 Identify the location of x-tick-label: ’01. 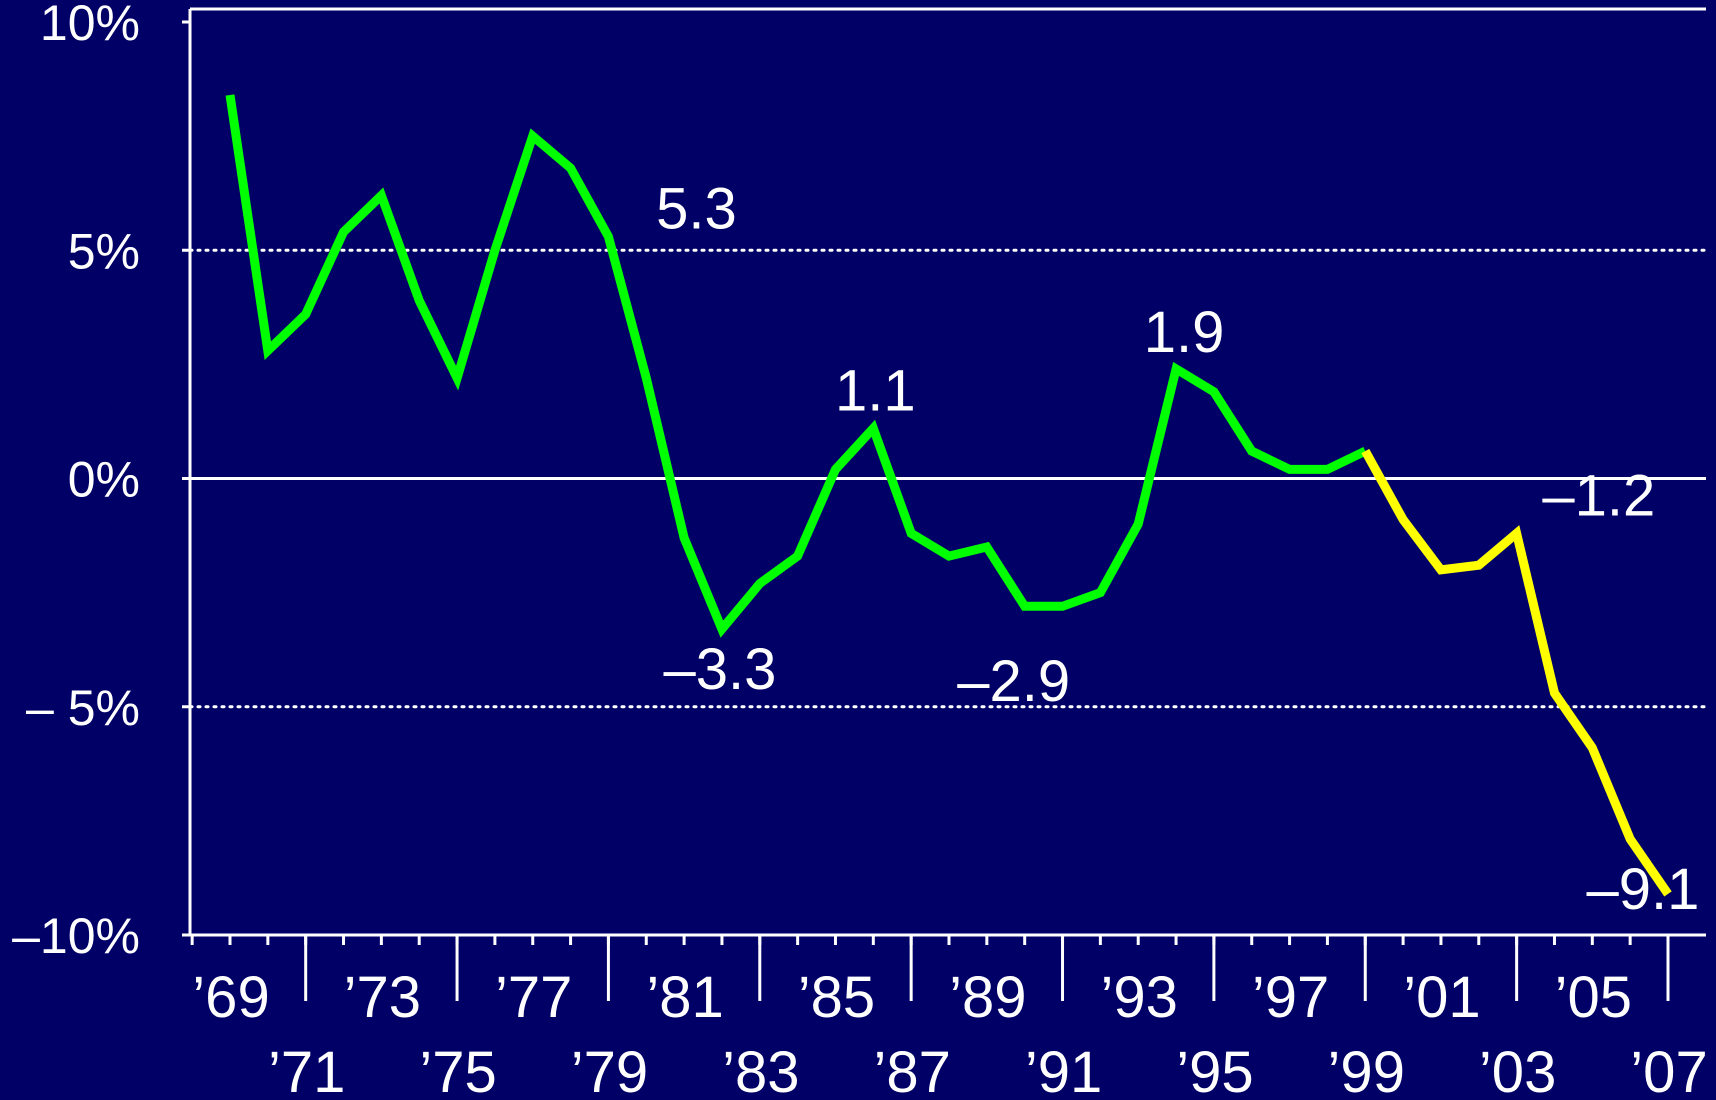
(1441, 997).